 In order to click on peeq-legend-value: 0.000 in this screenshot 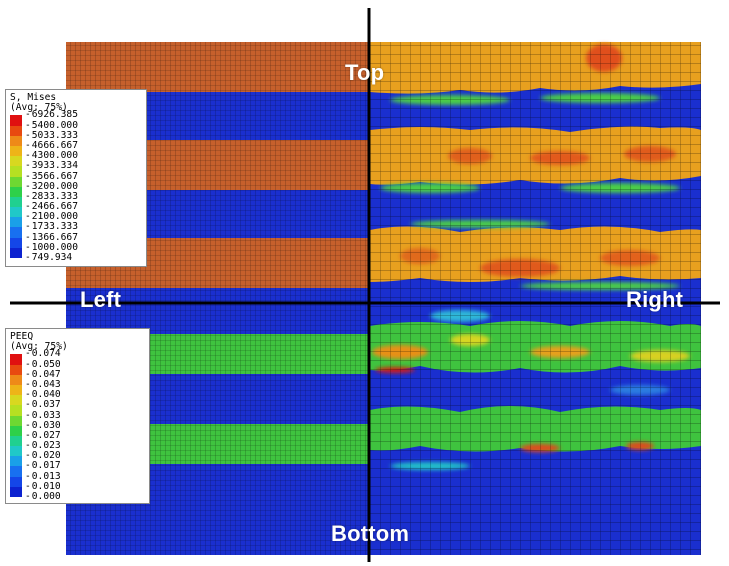, I will do `click(43, 496)`.